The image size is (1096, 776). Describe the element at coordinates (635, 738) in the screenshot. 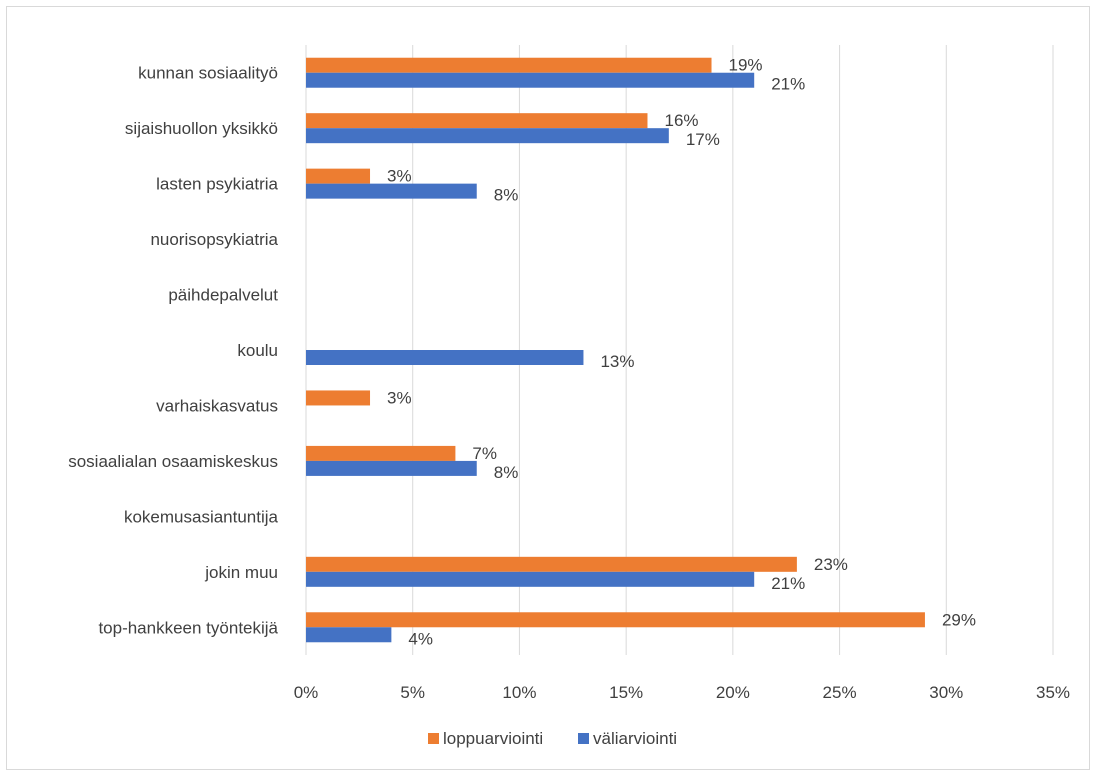

I see `legend-label: väliarviointi` at that location.